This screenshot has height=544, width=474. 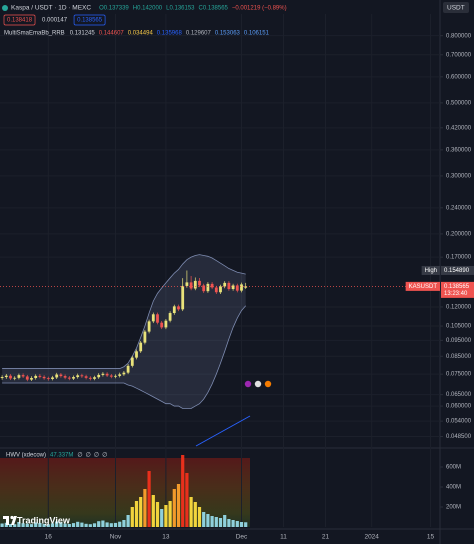 What do you see at coordinates (166, 537) in the screenshot?
I see `x-tick-label: 13` at bounding box center [166, 537].